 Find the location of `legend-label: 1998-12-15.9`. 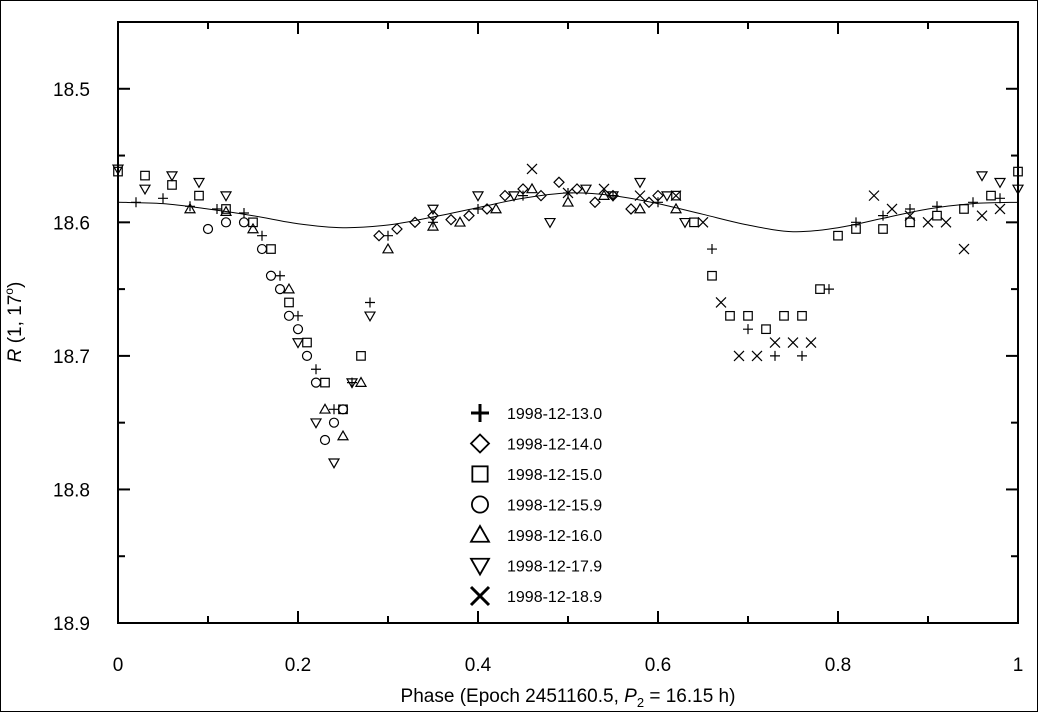

legend-label: 1998-12-15.9 is located at coordinates (554, 506).